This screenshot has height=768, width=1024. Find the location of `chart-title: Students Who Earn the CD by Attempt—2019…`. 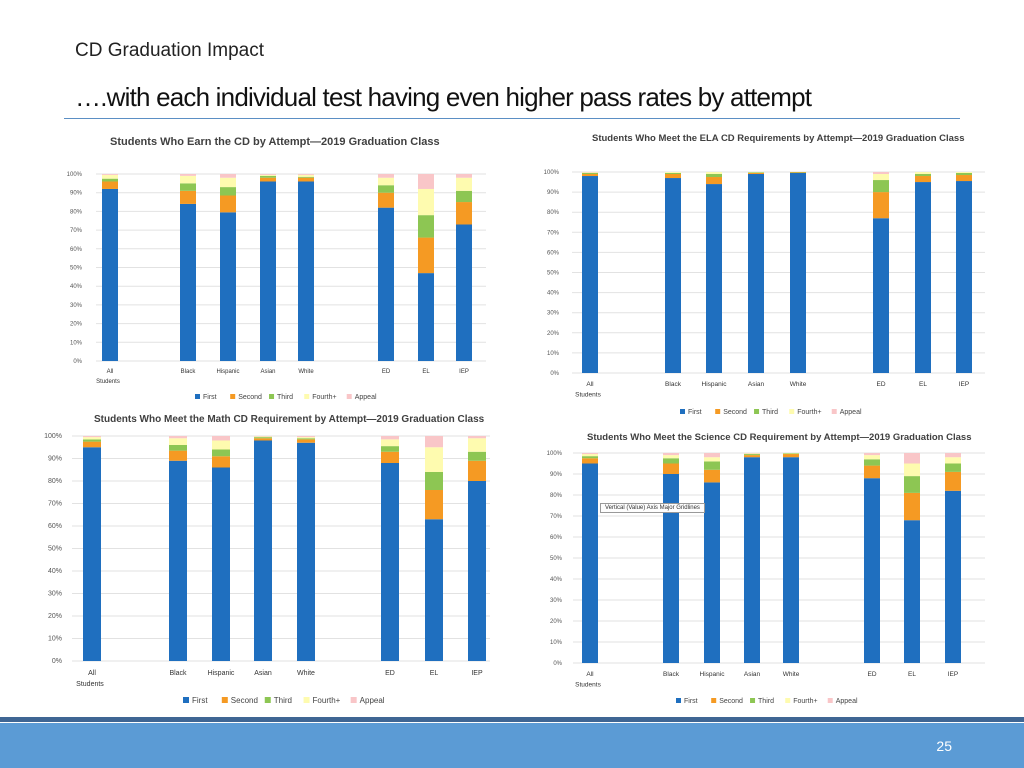

chart-title: Students Who Earn the CD by Attempt—2019… is located at coordinates (275, 142).